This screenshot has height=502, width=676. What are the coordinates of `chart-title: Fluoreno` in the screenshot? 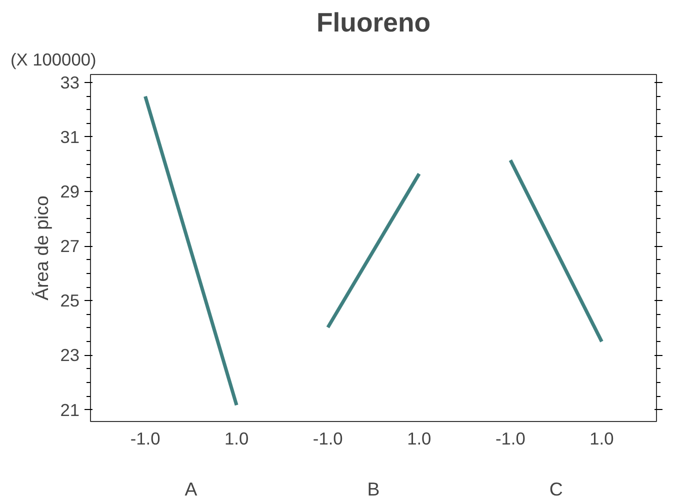 It's located at (373, 23).